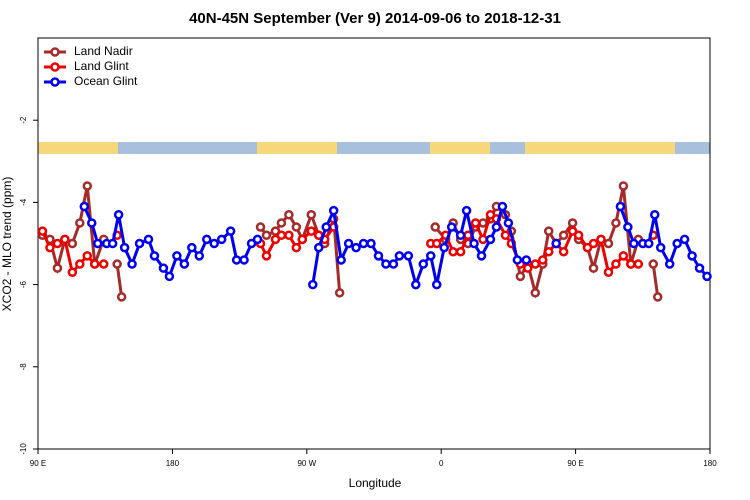 This screenshot has width=750, height=500. What do you see at coordinates (106, 81) in the screenshot?
I see `legend-label: Ocean Glint` at bounding box center [106, 81].